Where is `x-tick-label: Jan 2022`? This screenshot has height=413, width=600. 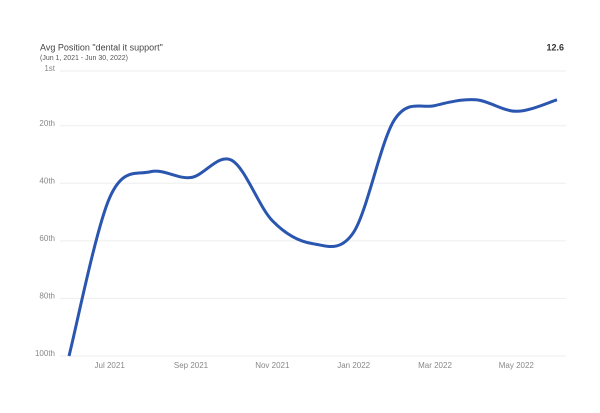
x-tick-label: Jan 2022 is located at coordinates (353, 365).